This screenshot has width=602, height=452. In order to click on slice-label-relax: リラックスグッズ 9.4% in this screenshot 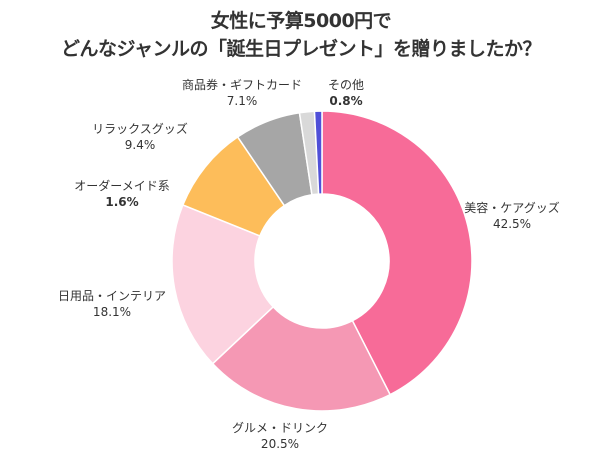, I will do `click(140, 137)`.